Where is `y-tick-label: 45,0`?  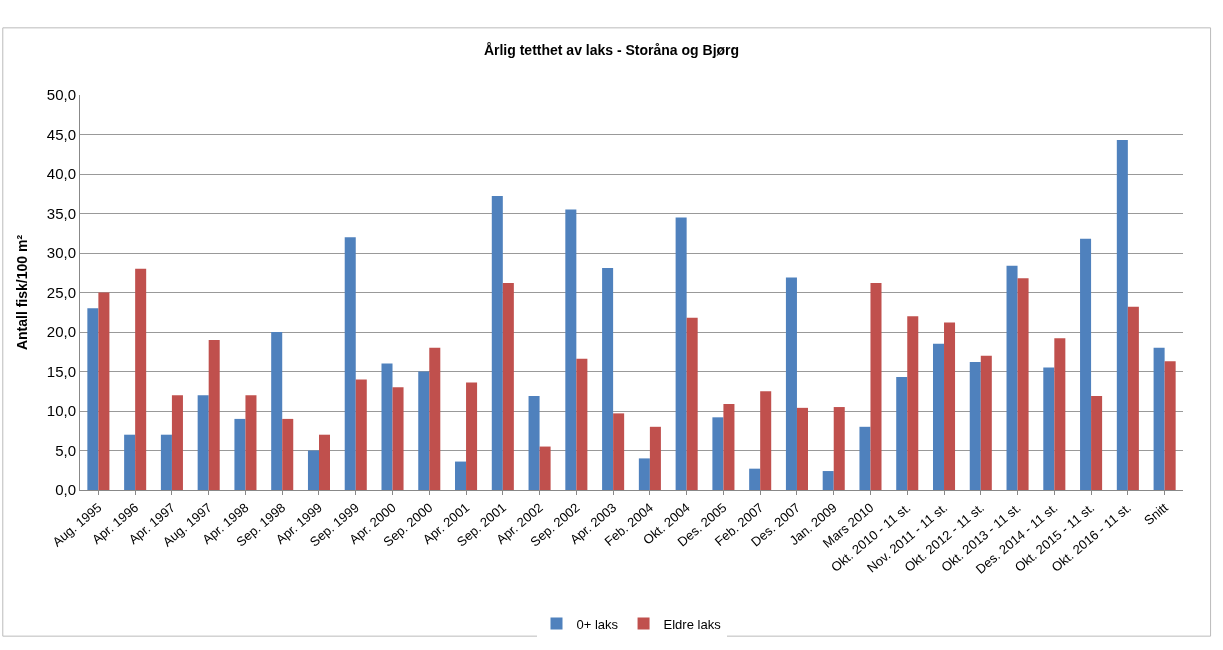 y-tick-label: 45,0 is located at coordinates (61, 134).